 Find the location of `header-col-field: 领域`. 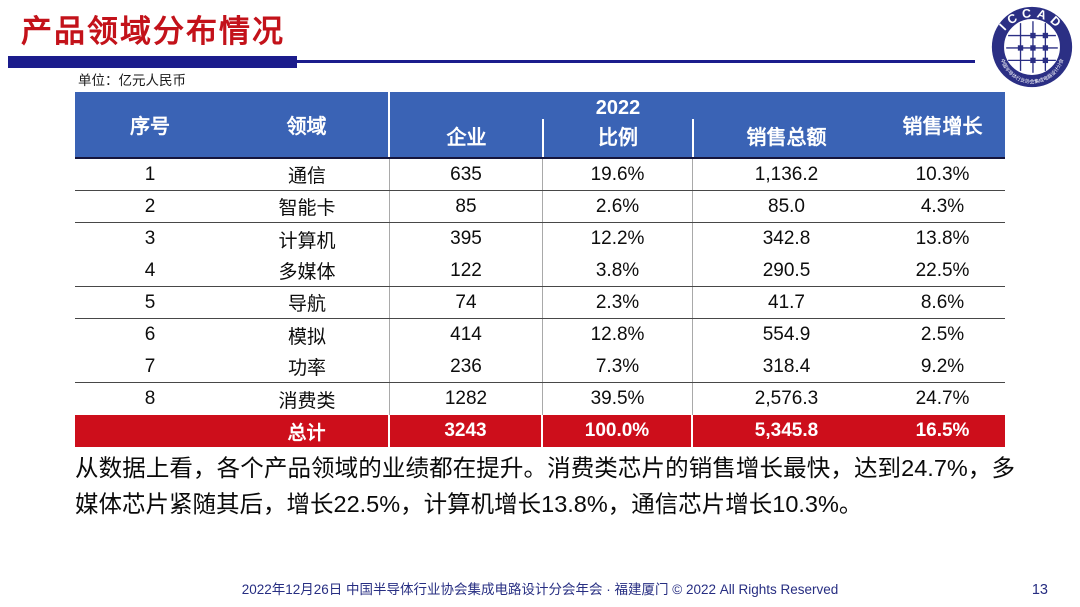

header-col-field: 领域 is located at coordinates (307, 124).